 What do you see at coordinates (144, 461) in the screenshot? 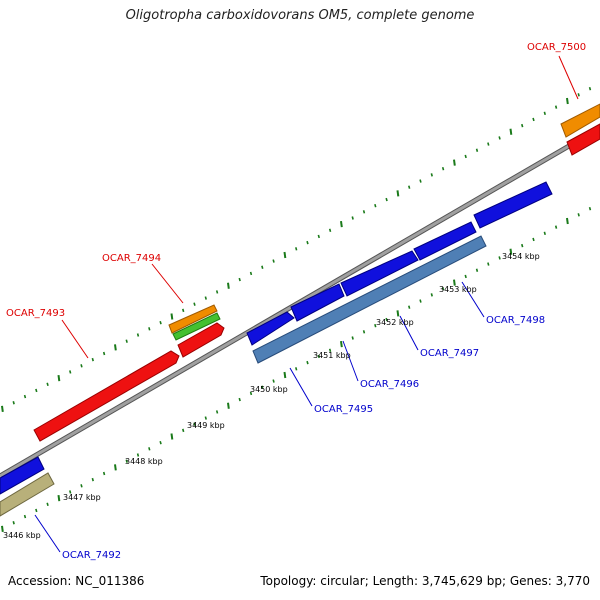
I see `scale-label-3448: 3448 kbp` at bounding box center [144, 461].